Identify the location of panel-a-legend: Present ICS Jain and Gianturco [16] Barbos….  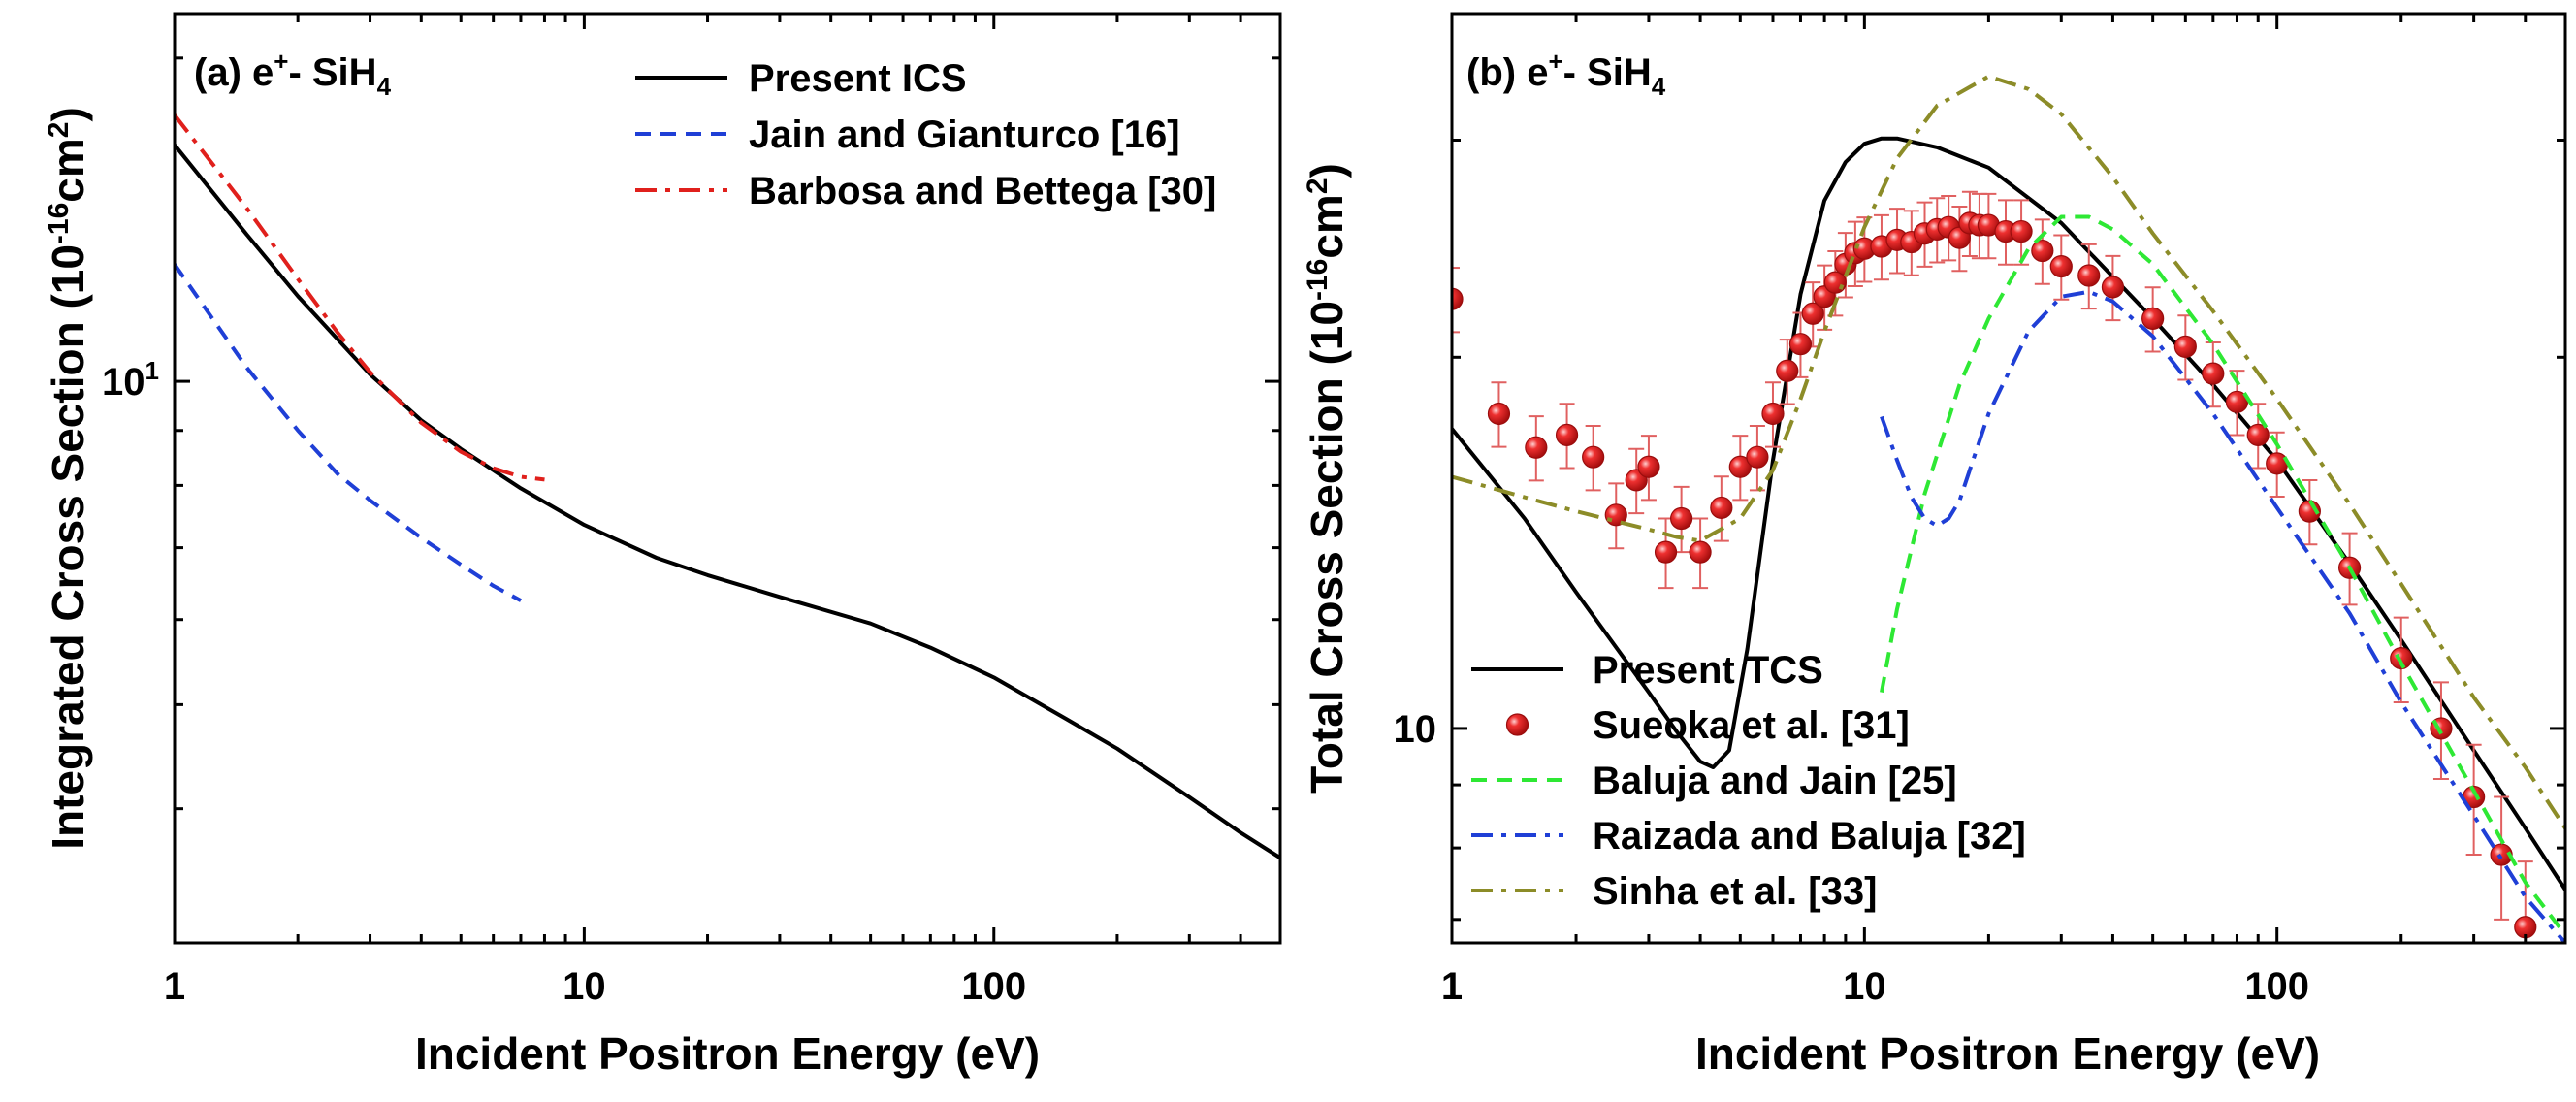
(925, 134).